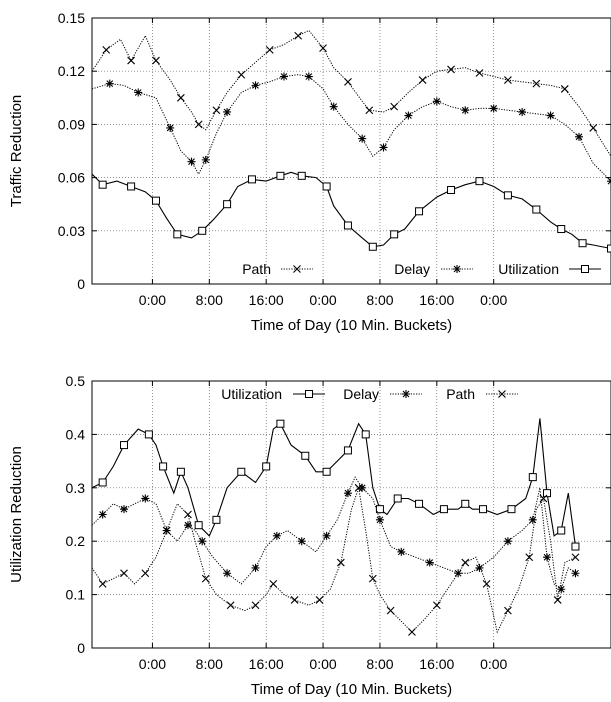 The height and width of the screenshot is (702, 611). I want to click on y-tick-label: 0.15, so click(71, 18).